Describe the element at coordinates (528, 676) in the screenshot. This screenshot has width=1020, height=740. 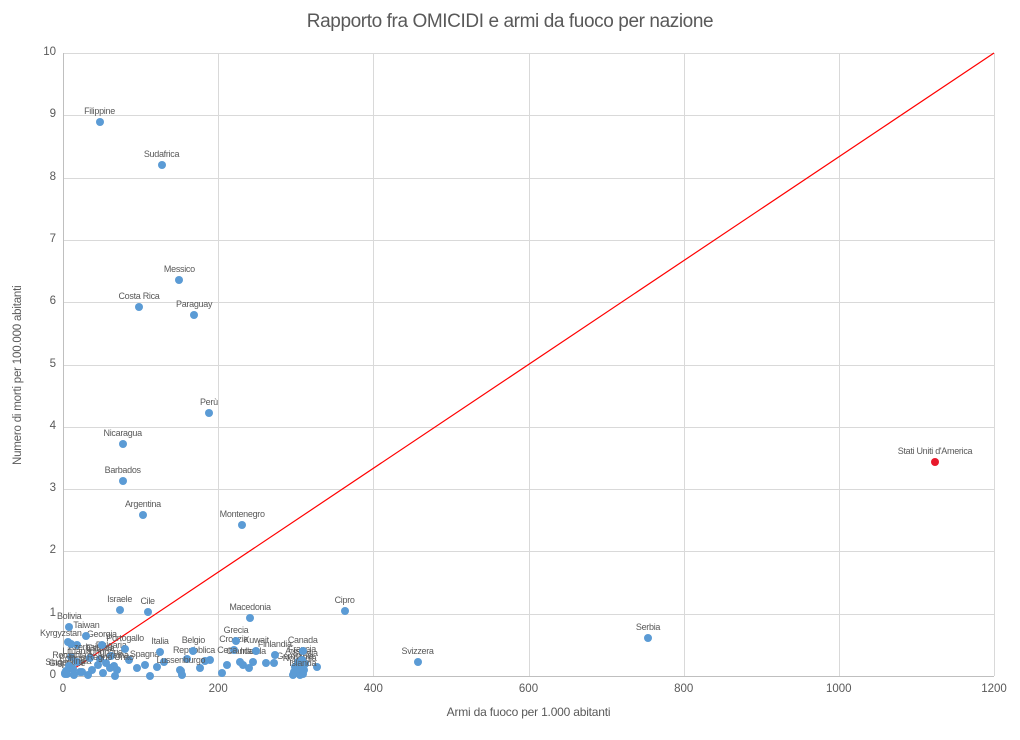
I see `x-axis-line` at that location.